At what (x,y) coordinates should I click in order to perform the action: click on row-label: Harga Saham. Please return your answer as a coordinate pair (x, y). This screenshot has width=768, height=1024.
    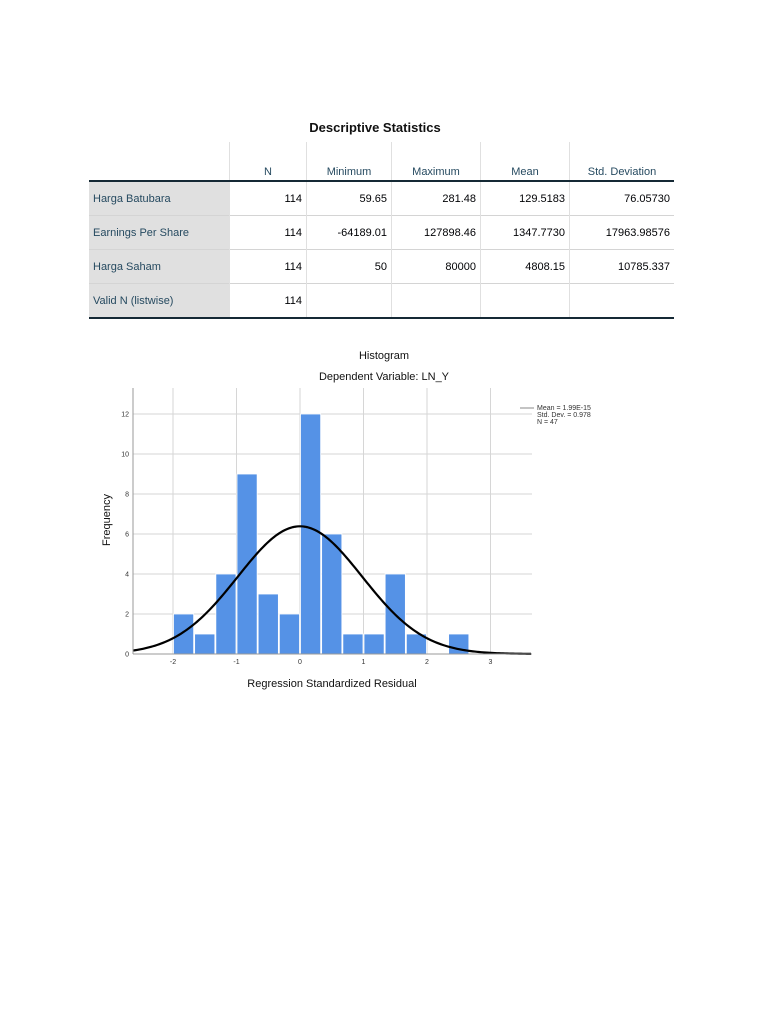
    Looking at the image, I should click on (159, 266).